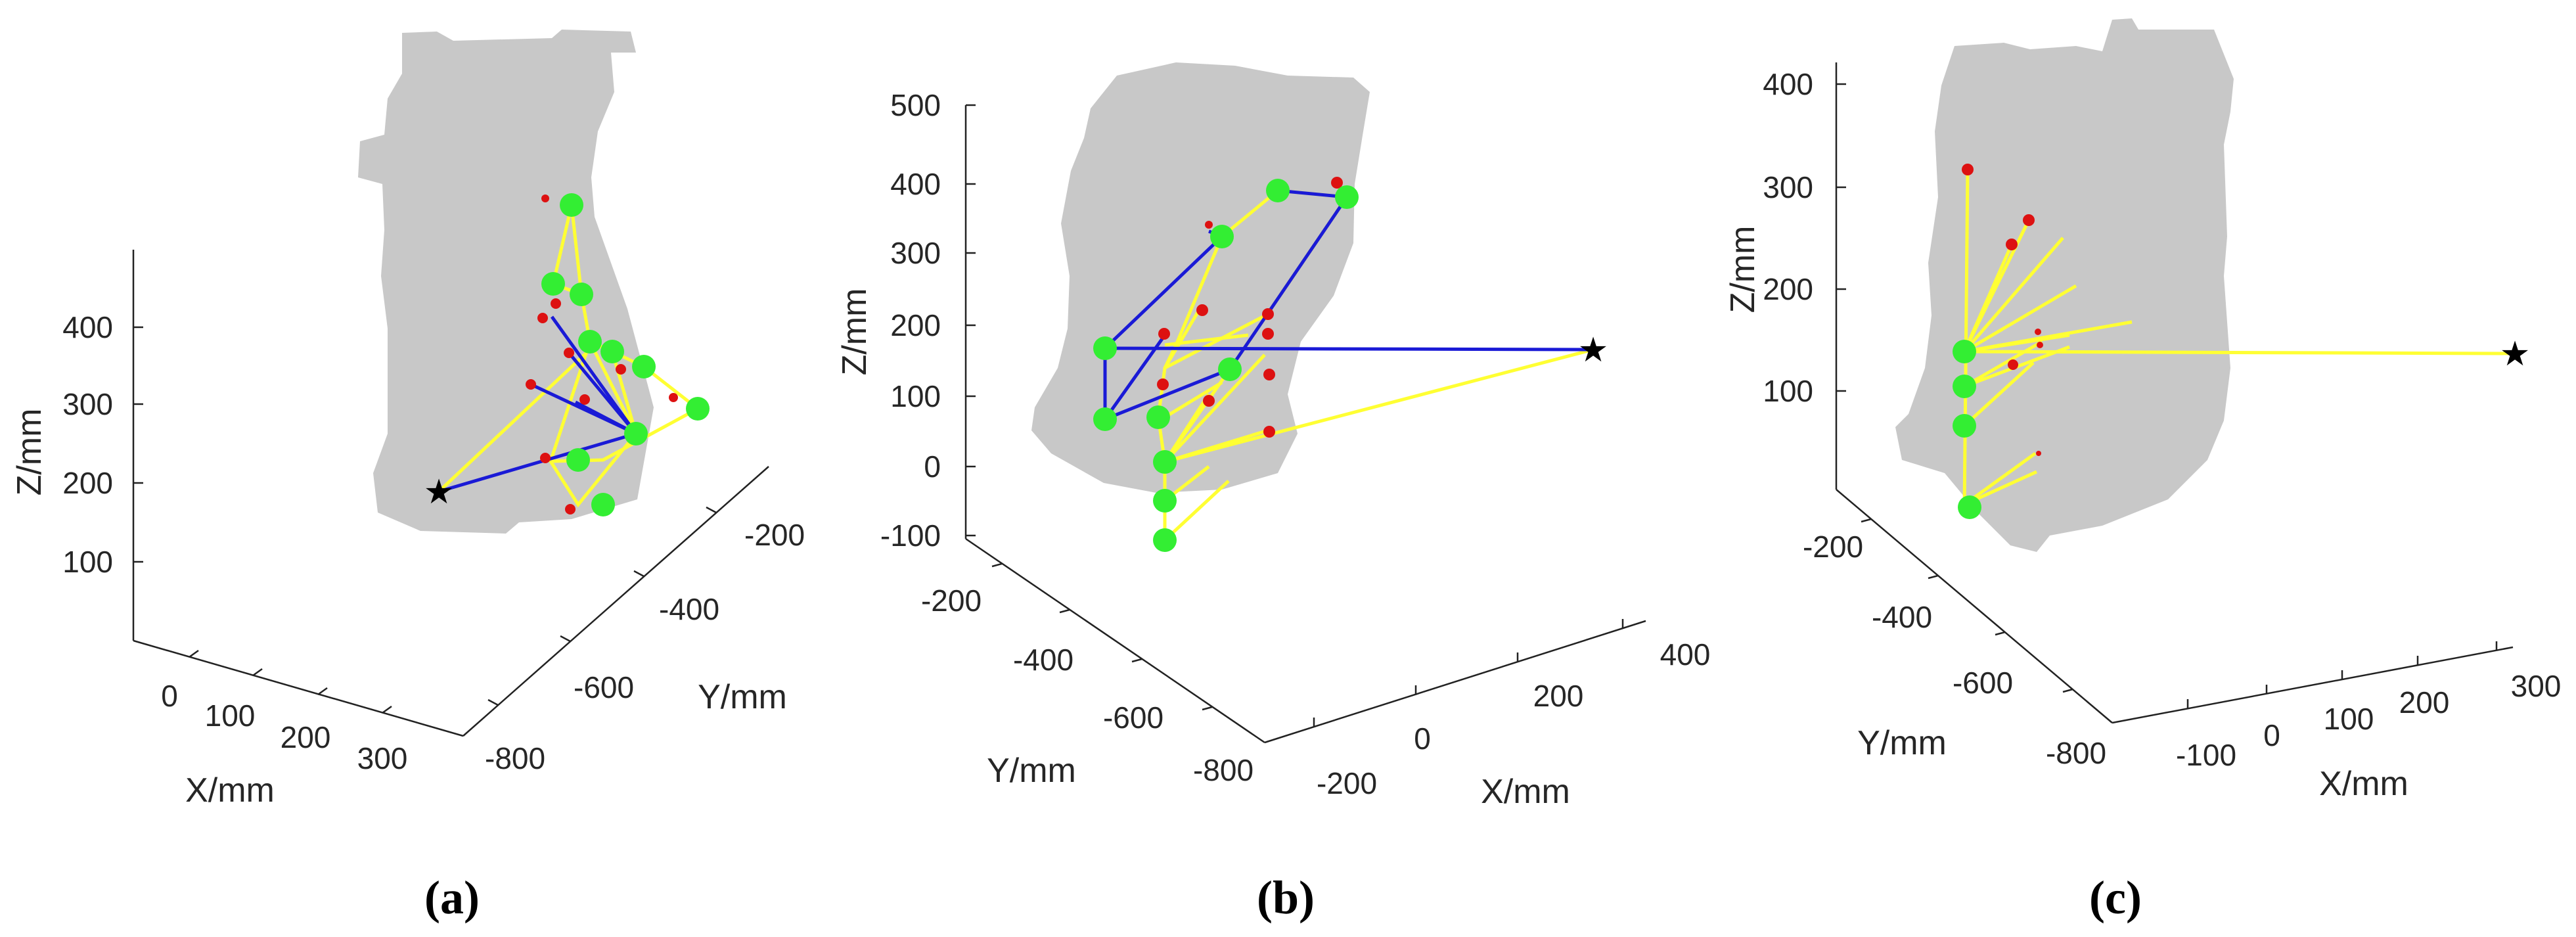 The height and width of the screenshot is (937, 2576). I want to click on panel-c-y-tick: -200, so click(1833, 547).